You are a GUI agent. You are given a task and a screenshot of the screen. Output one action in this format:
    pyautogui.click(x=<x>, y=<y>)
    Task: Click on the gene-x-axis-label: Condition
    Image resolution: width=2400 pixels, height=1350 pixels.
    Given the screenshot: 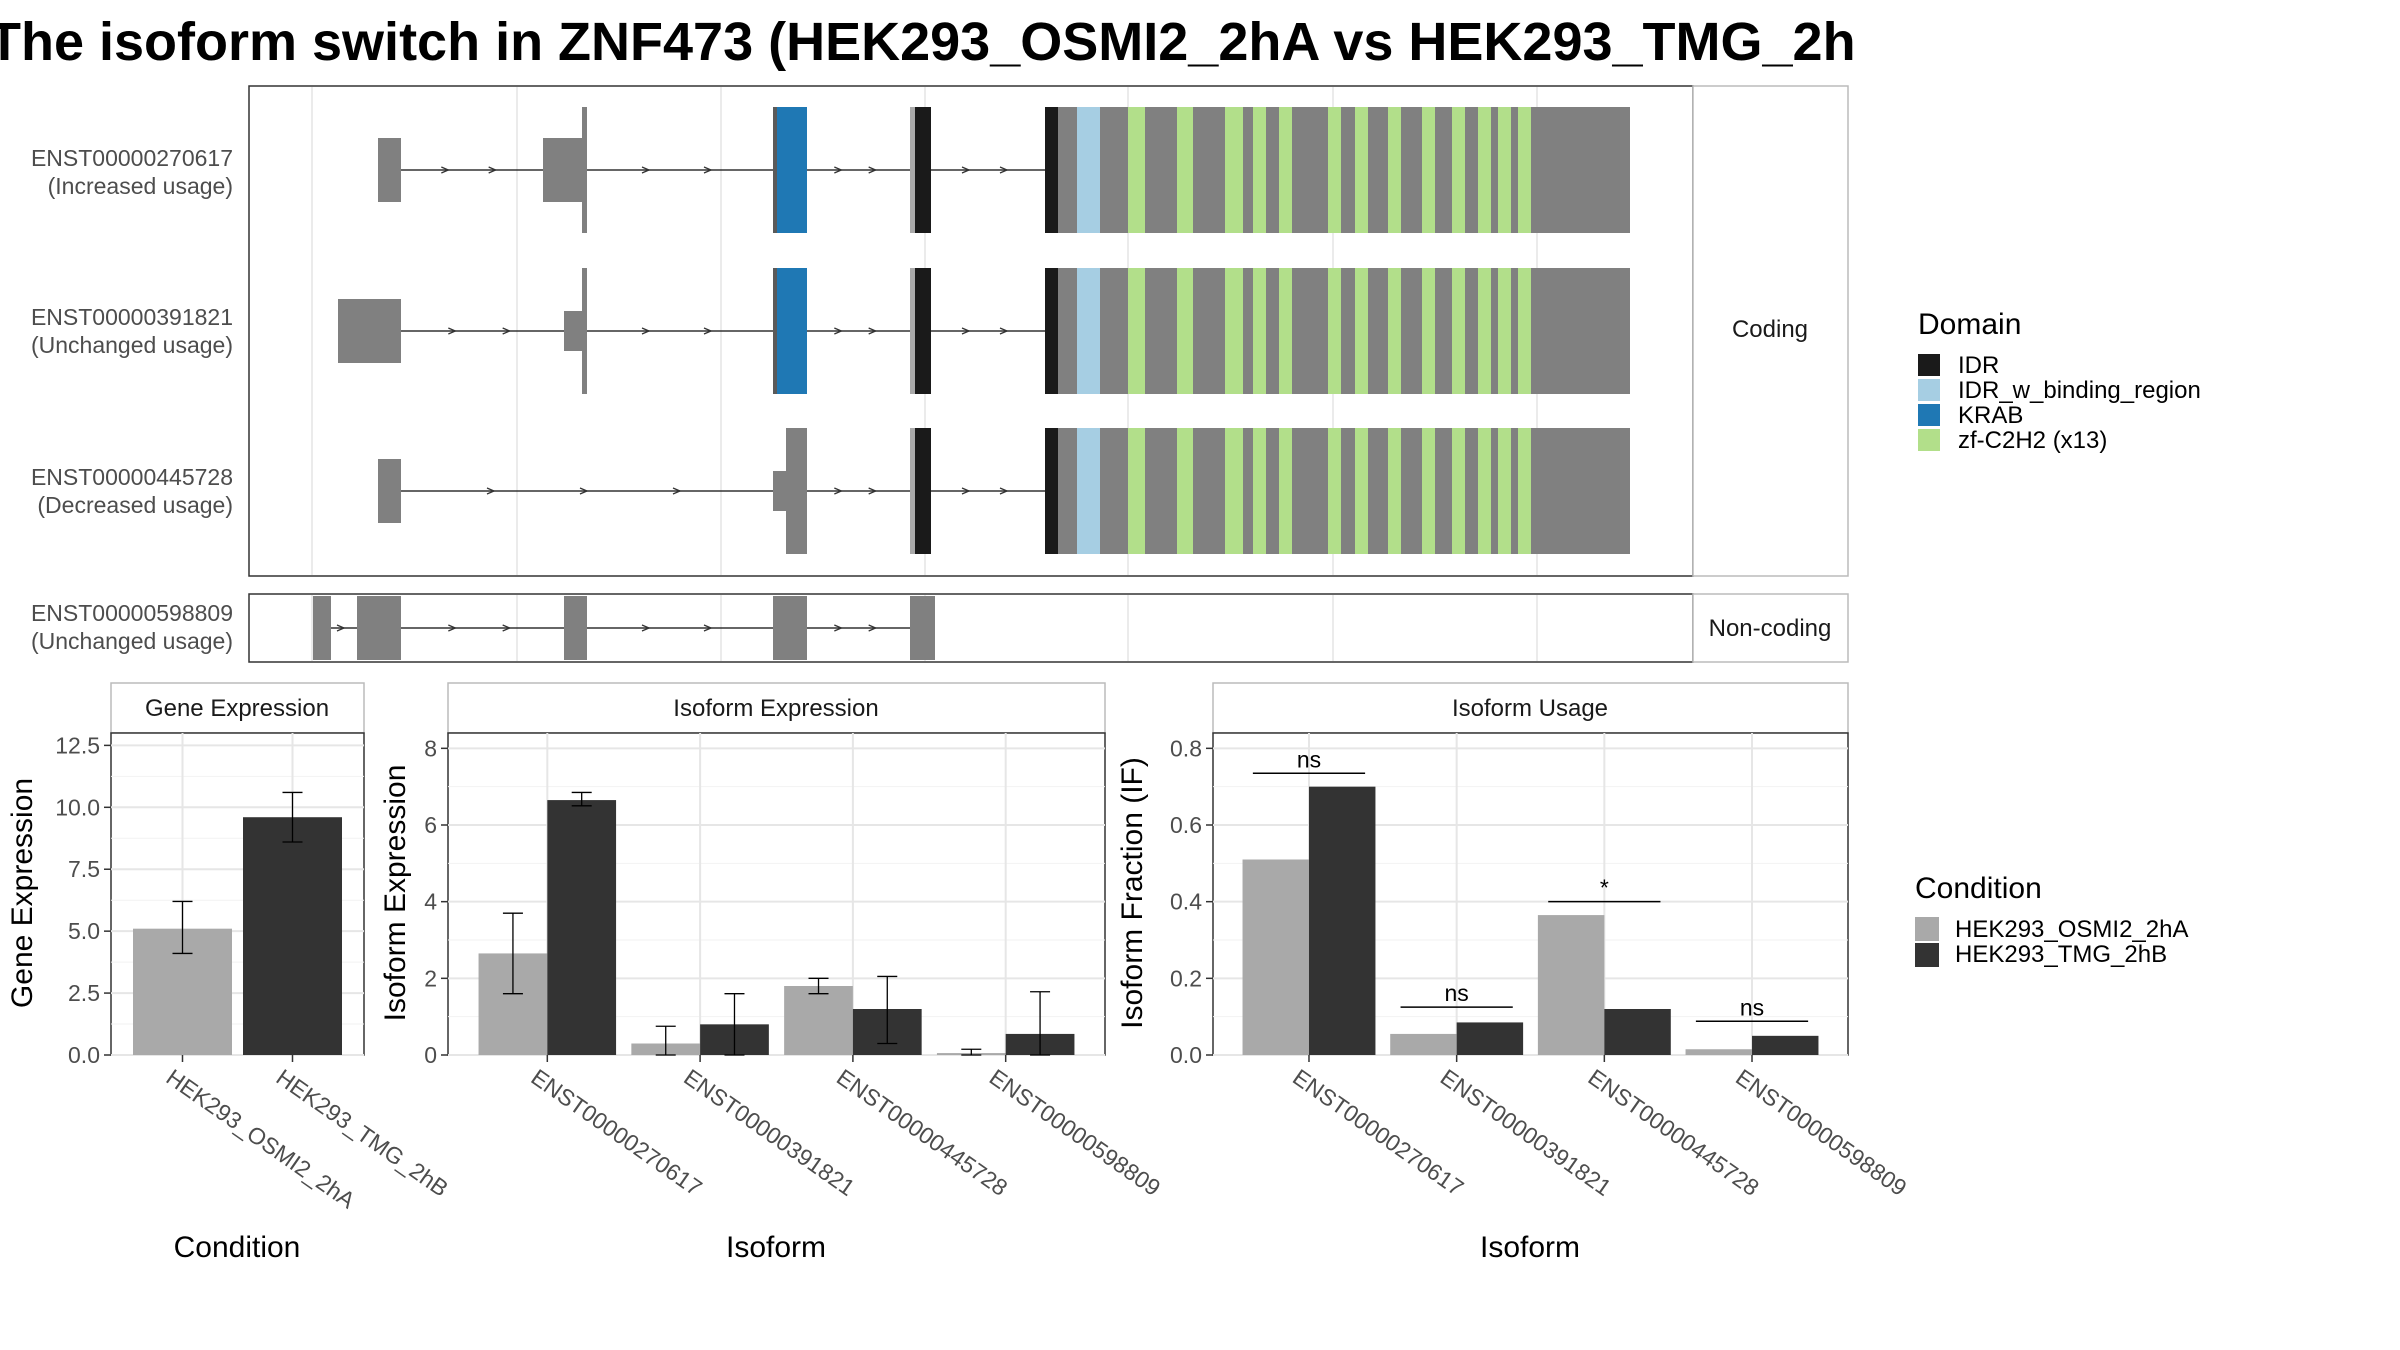 What is the action you would take?
    pyautogui.click(x=237, y=1247)
    